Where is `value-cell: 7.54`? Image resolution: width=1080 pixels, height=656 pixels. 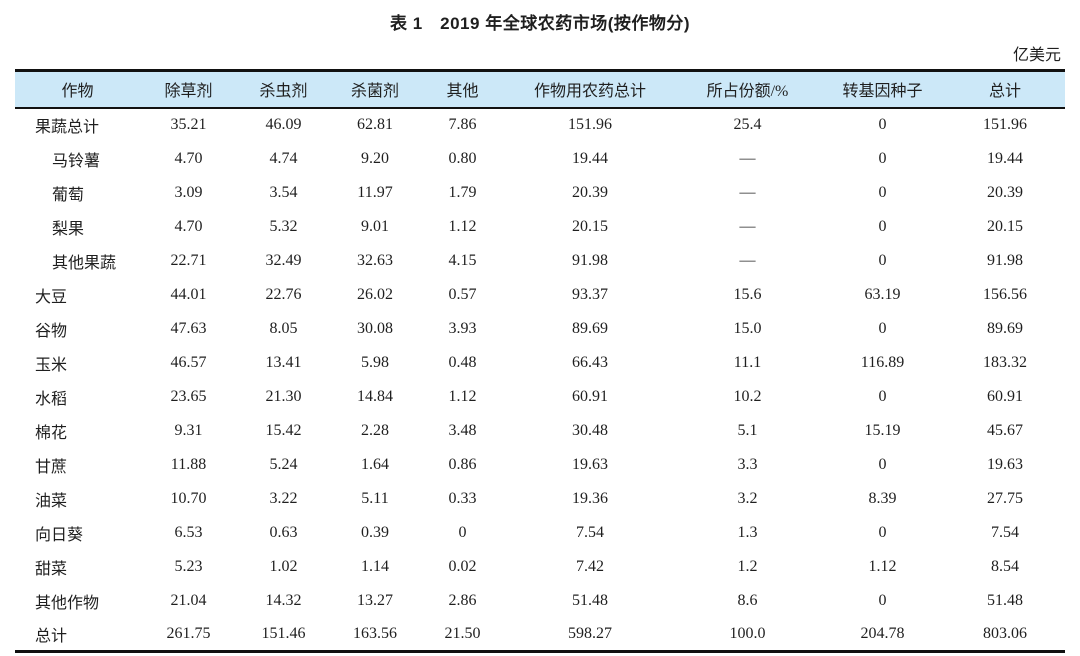
value-cell: 7.54 is located at coordinates (1005, 532).